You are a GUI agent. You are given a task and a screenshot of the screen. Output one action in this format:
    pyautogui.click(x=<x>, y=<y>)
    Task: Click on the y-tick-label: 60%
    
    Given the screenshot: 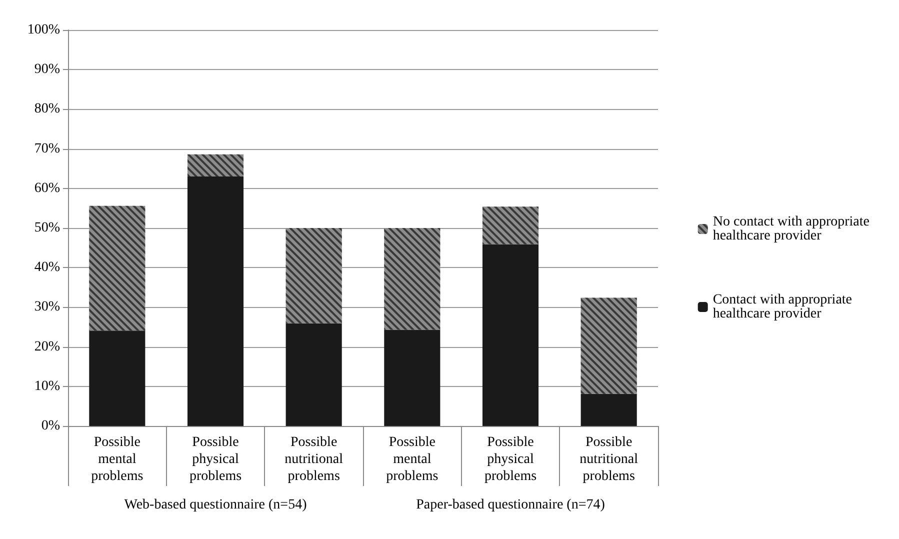 What is the action you would take?
    pyautogui.click(x=47, y=188)
    